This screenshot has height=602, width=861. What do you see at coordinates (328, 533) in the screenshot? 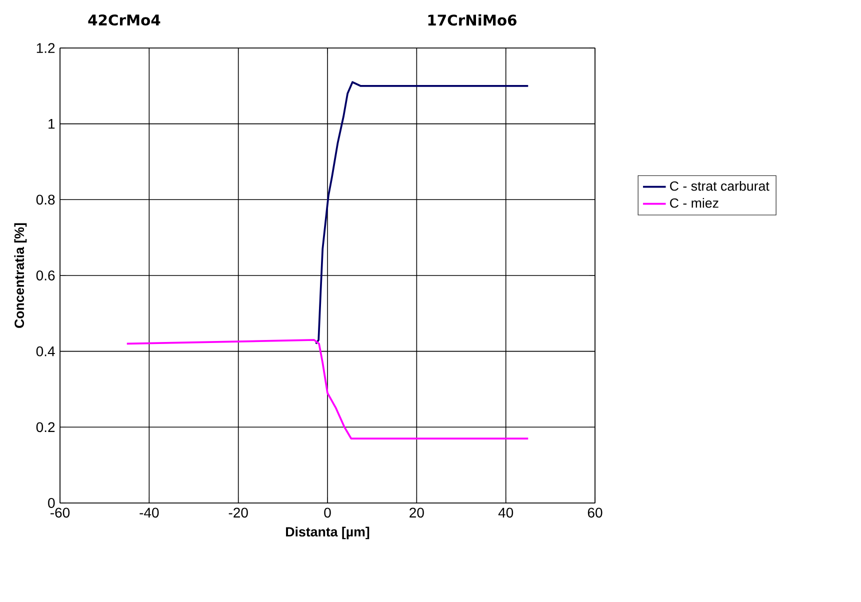
I see `x-axis-title: Distanta [µm]` at bounding box center [328, 533].